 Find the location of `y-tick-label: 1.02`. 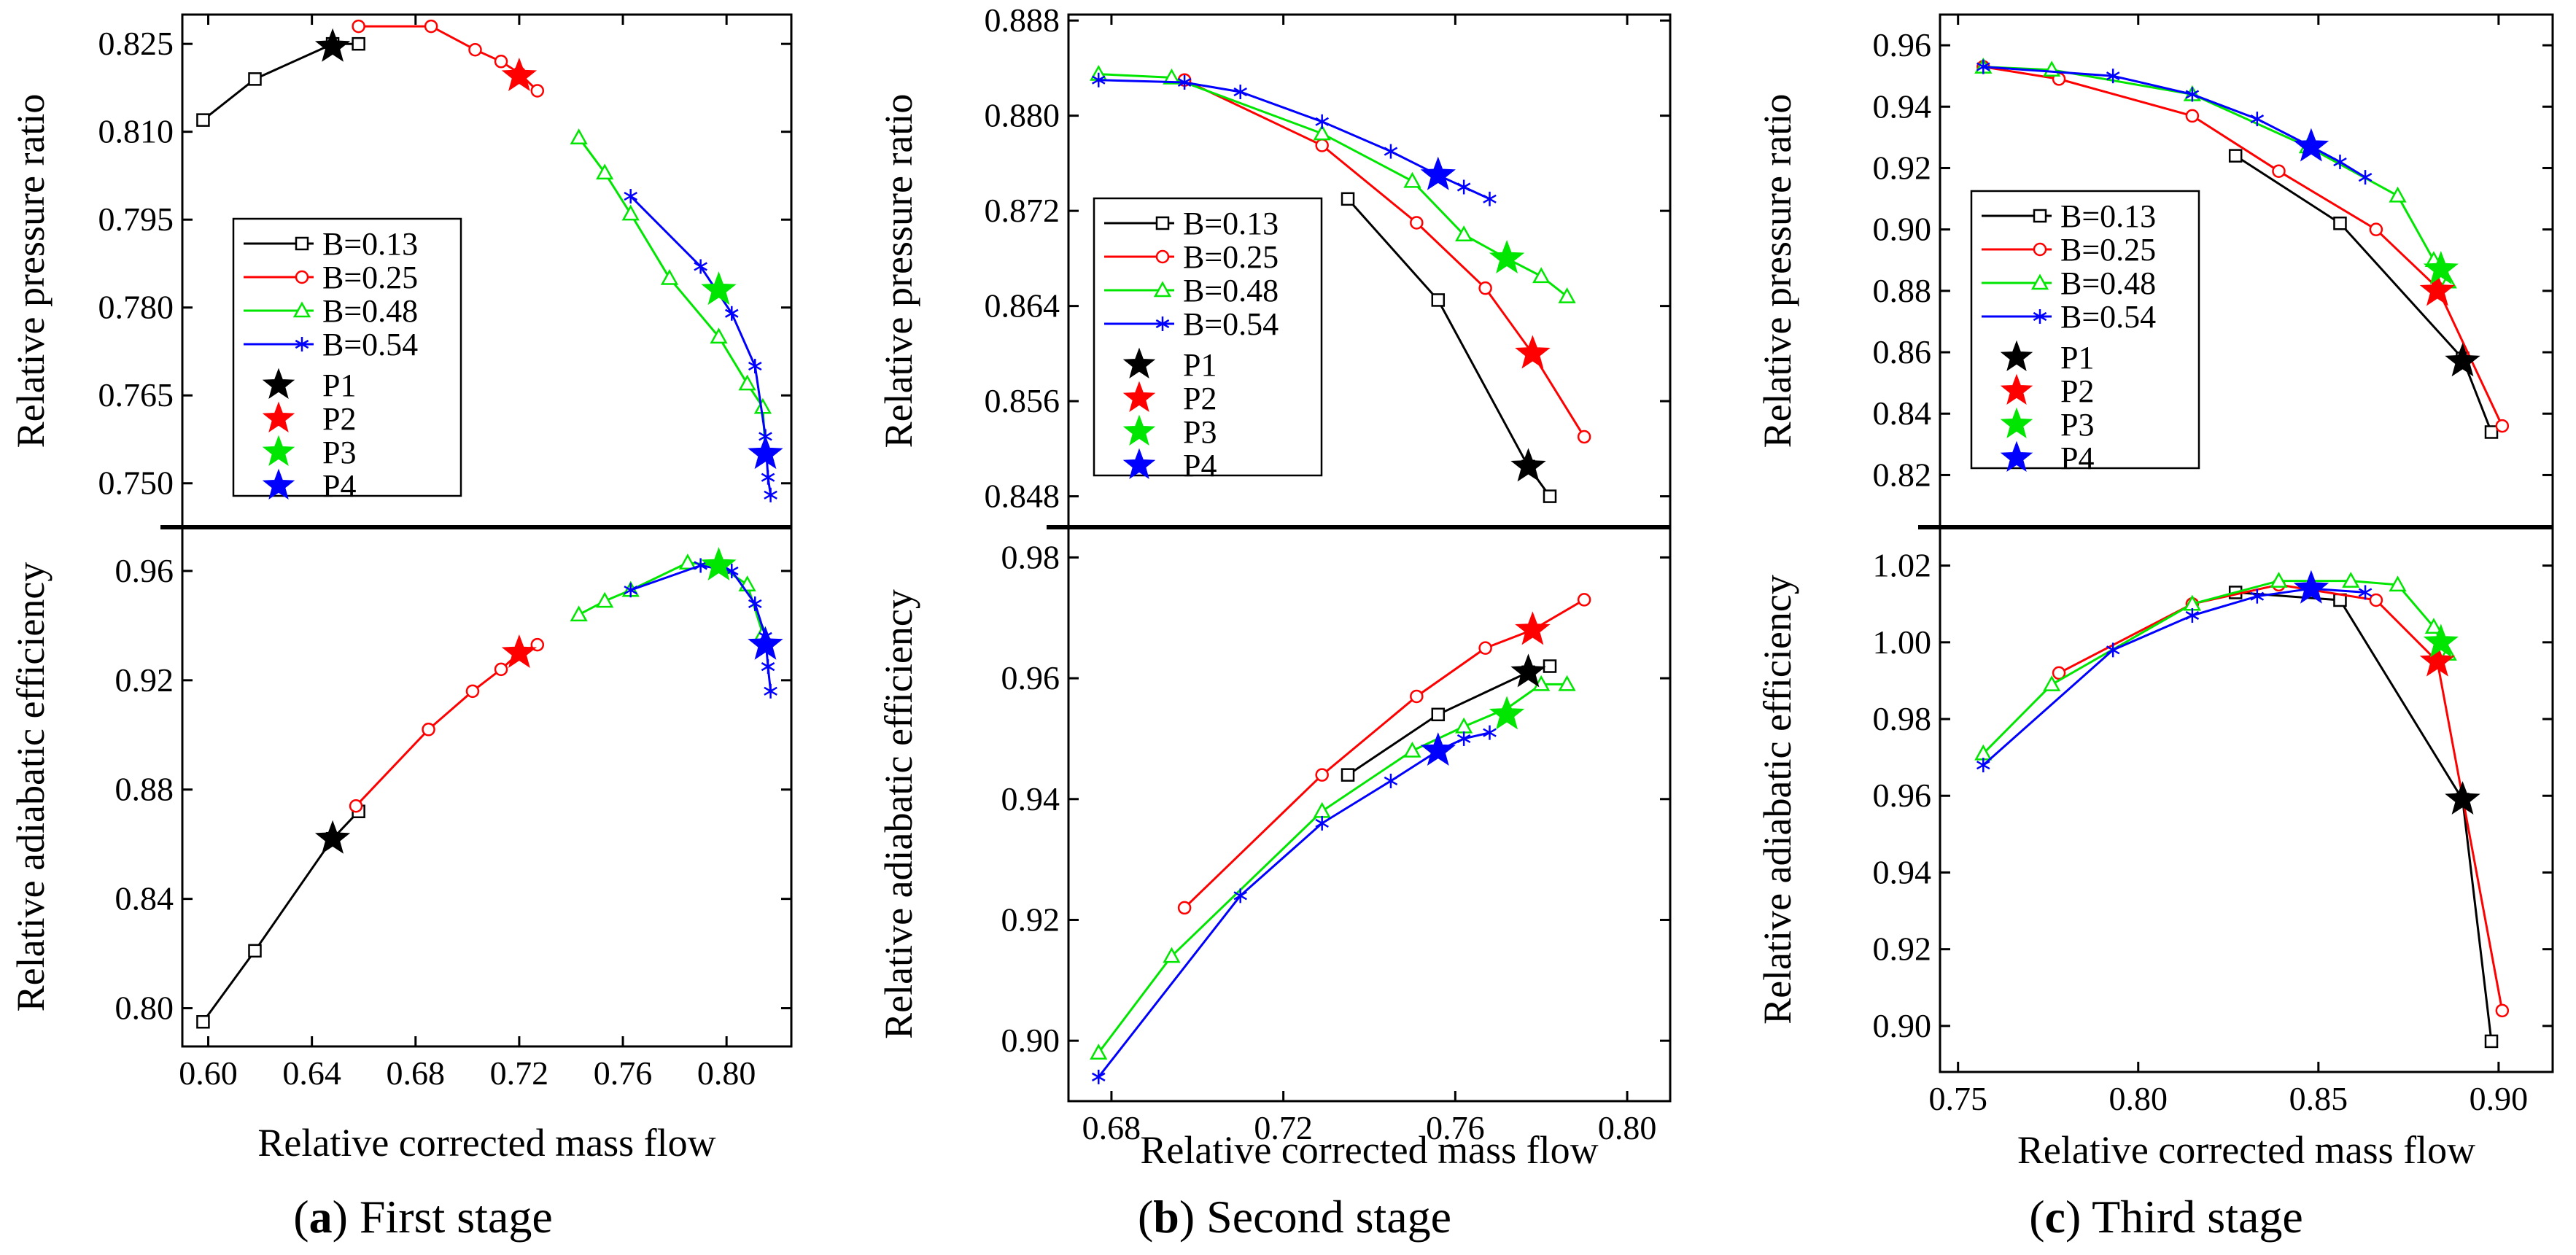

y-tick-label: 1.02 is located at coordinates (1903, 565).